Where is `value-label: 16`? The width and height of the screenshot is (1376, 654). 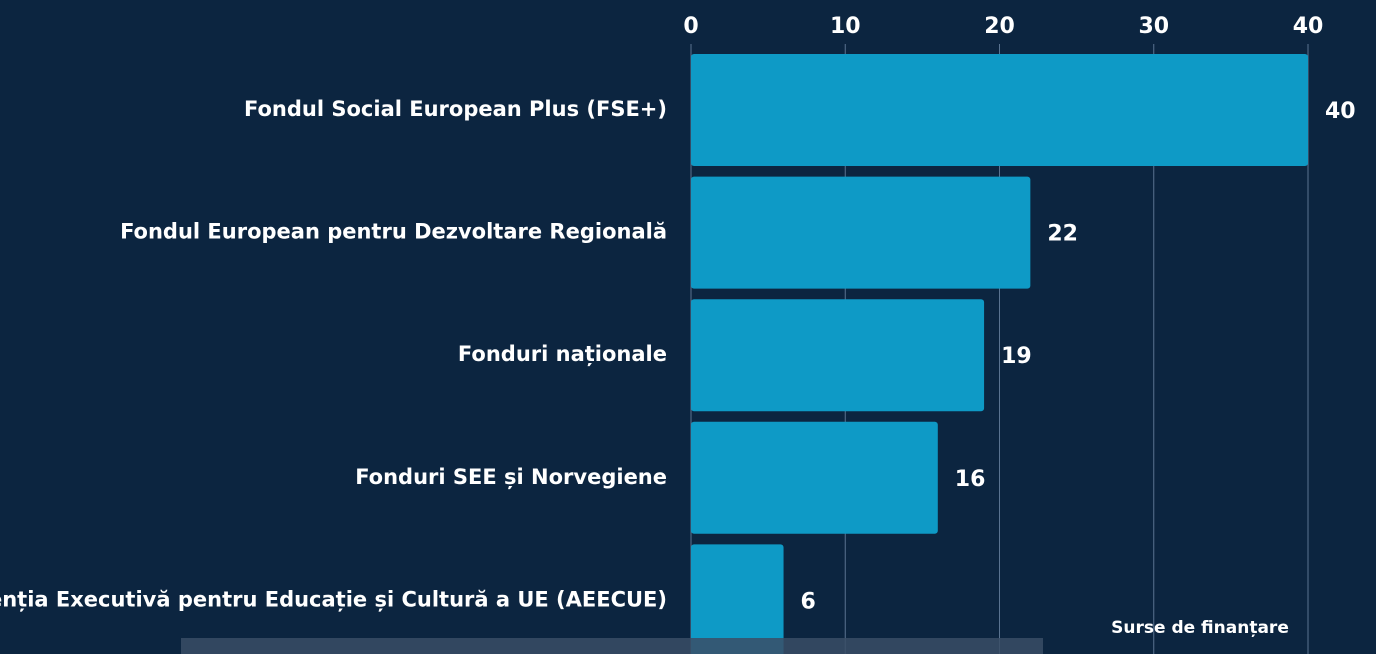
value-label: 16 is located at coordinates (970, 479).